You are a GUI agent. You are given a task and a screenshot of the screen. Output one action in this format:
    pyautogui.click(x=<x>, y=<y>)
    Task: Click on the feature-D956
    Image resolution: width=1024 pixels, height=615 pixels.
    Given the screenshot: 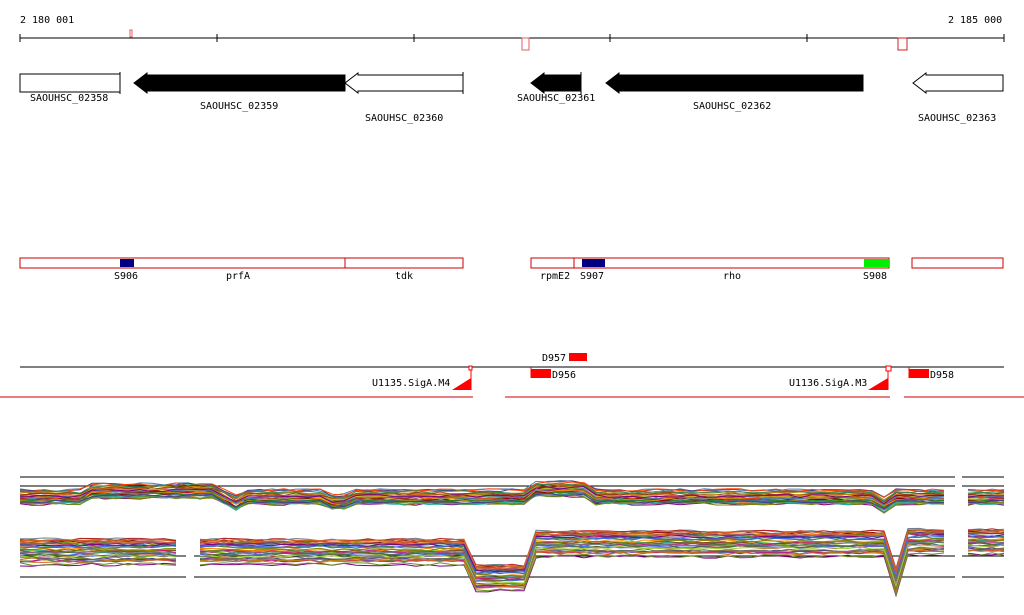 What is the action you would take?
    pyautogui.click(x=541, y=373)
    